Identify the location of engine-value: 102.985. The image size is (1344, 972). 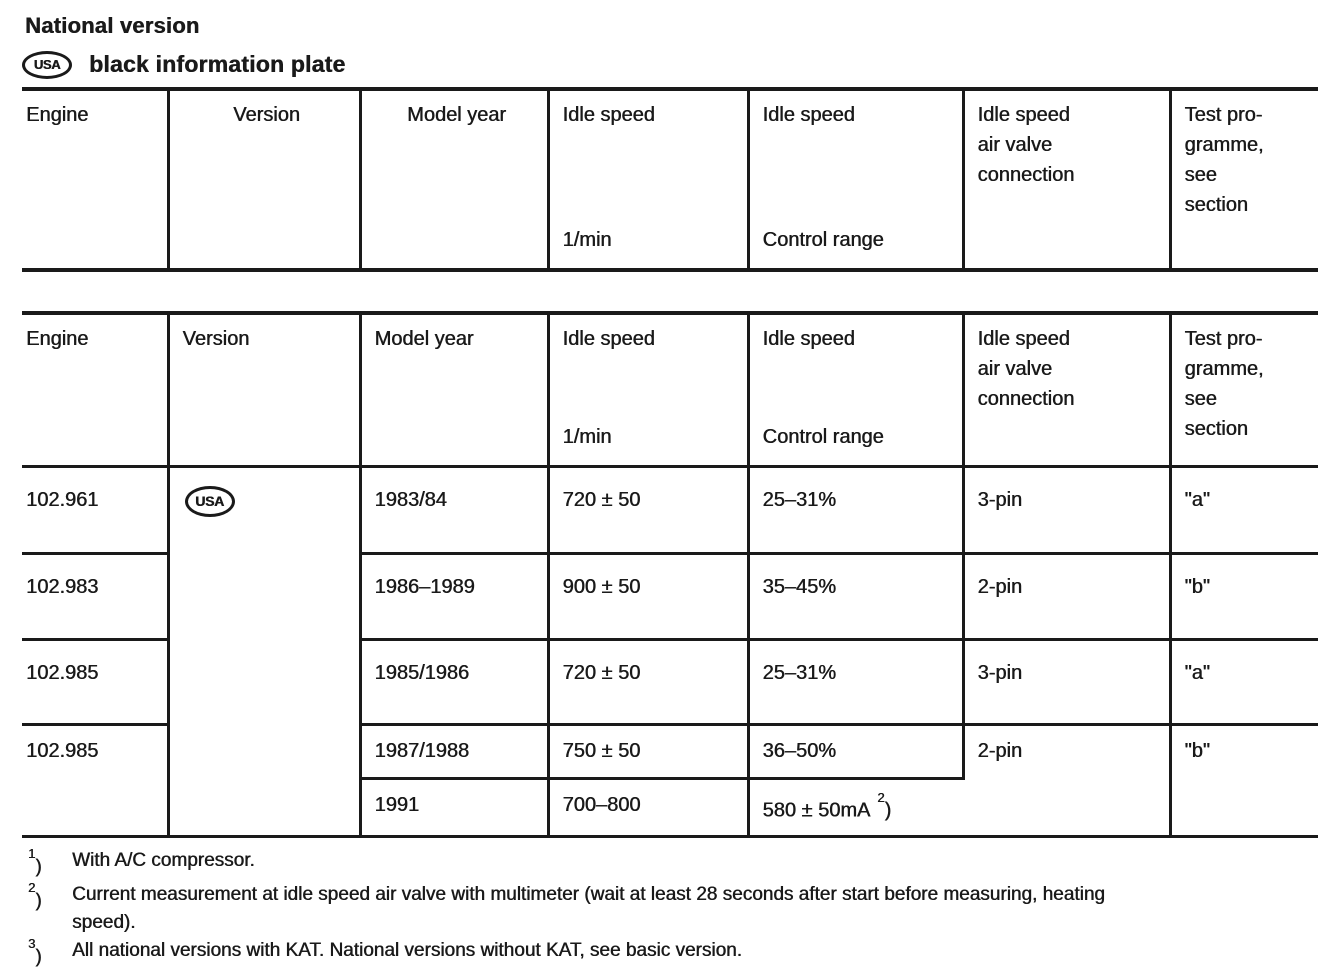
(62, 672).